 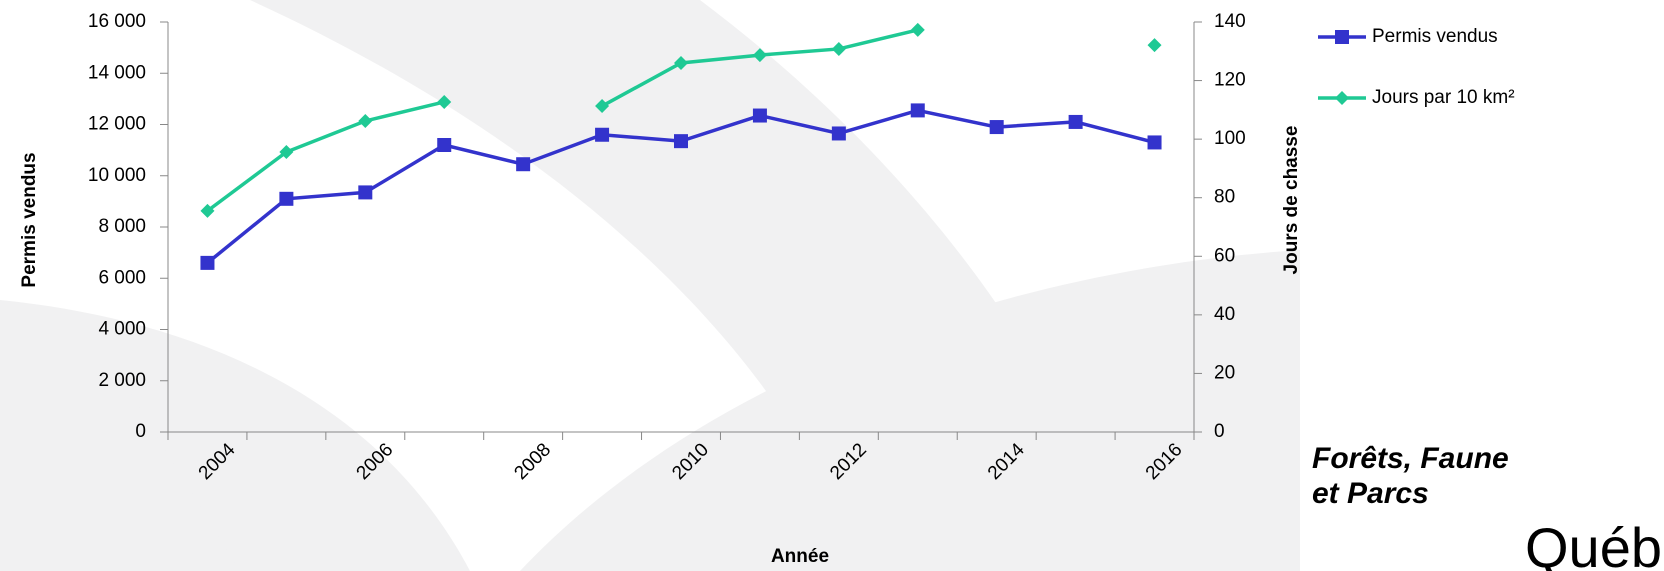 What do you see at coordinates (1230, 21) in the screenshot?
I see `y2-tick-label: 140` at bounding box center [1230, 21].